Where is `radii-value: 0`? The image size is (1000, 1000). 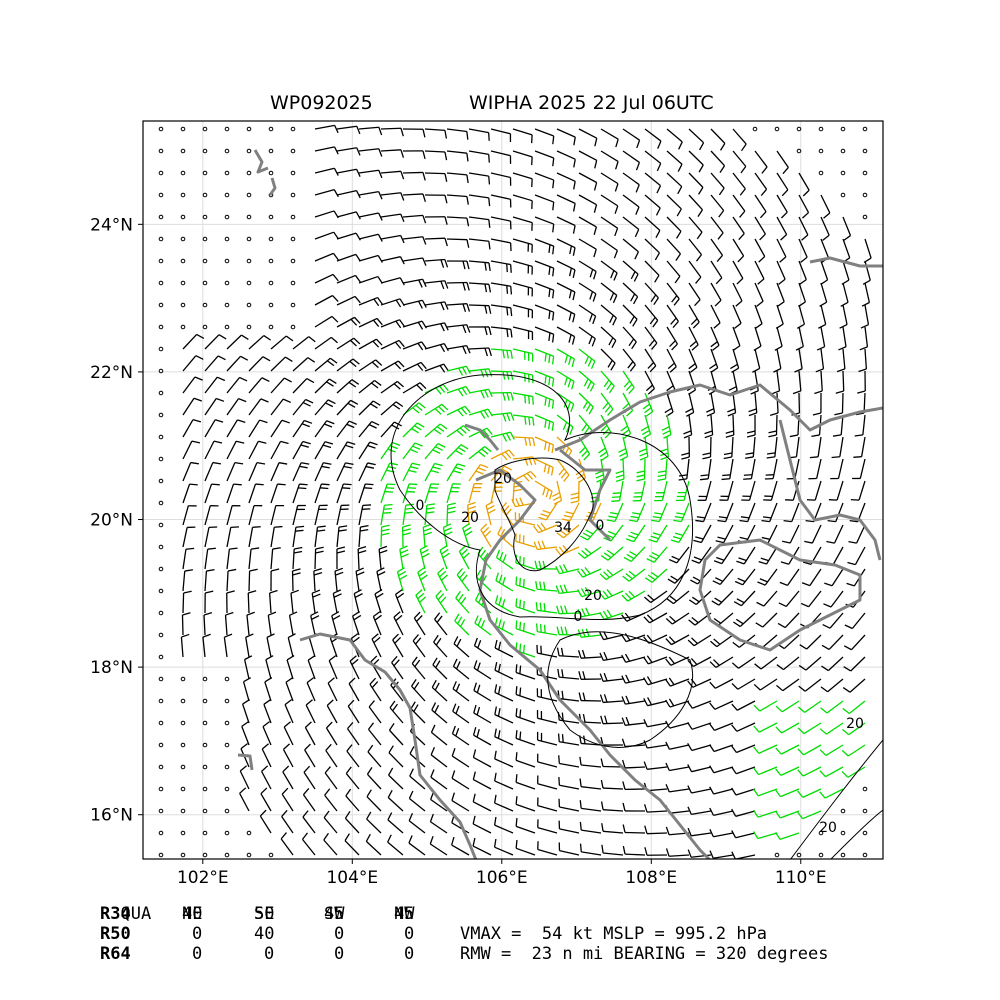 radii-value: 0 is located at coordinates (269, 954).